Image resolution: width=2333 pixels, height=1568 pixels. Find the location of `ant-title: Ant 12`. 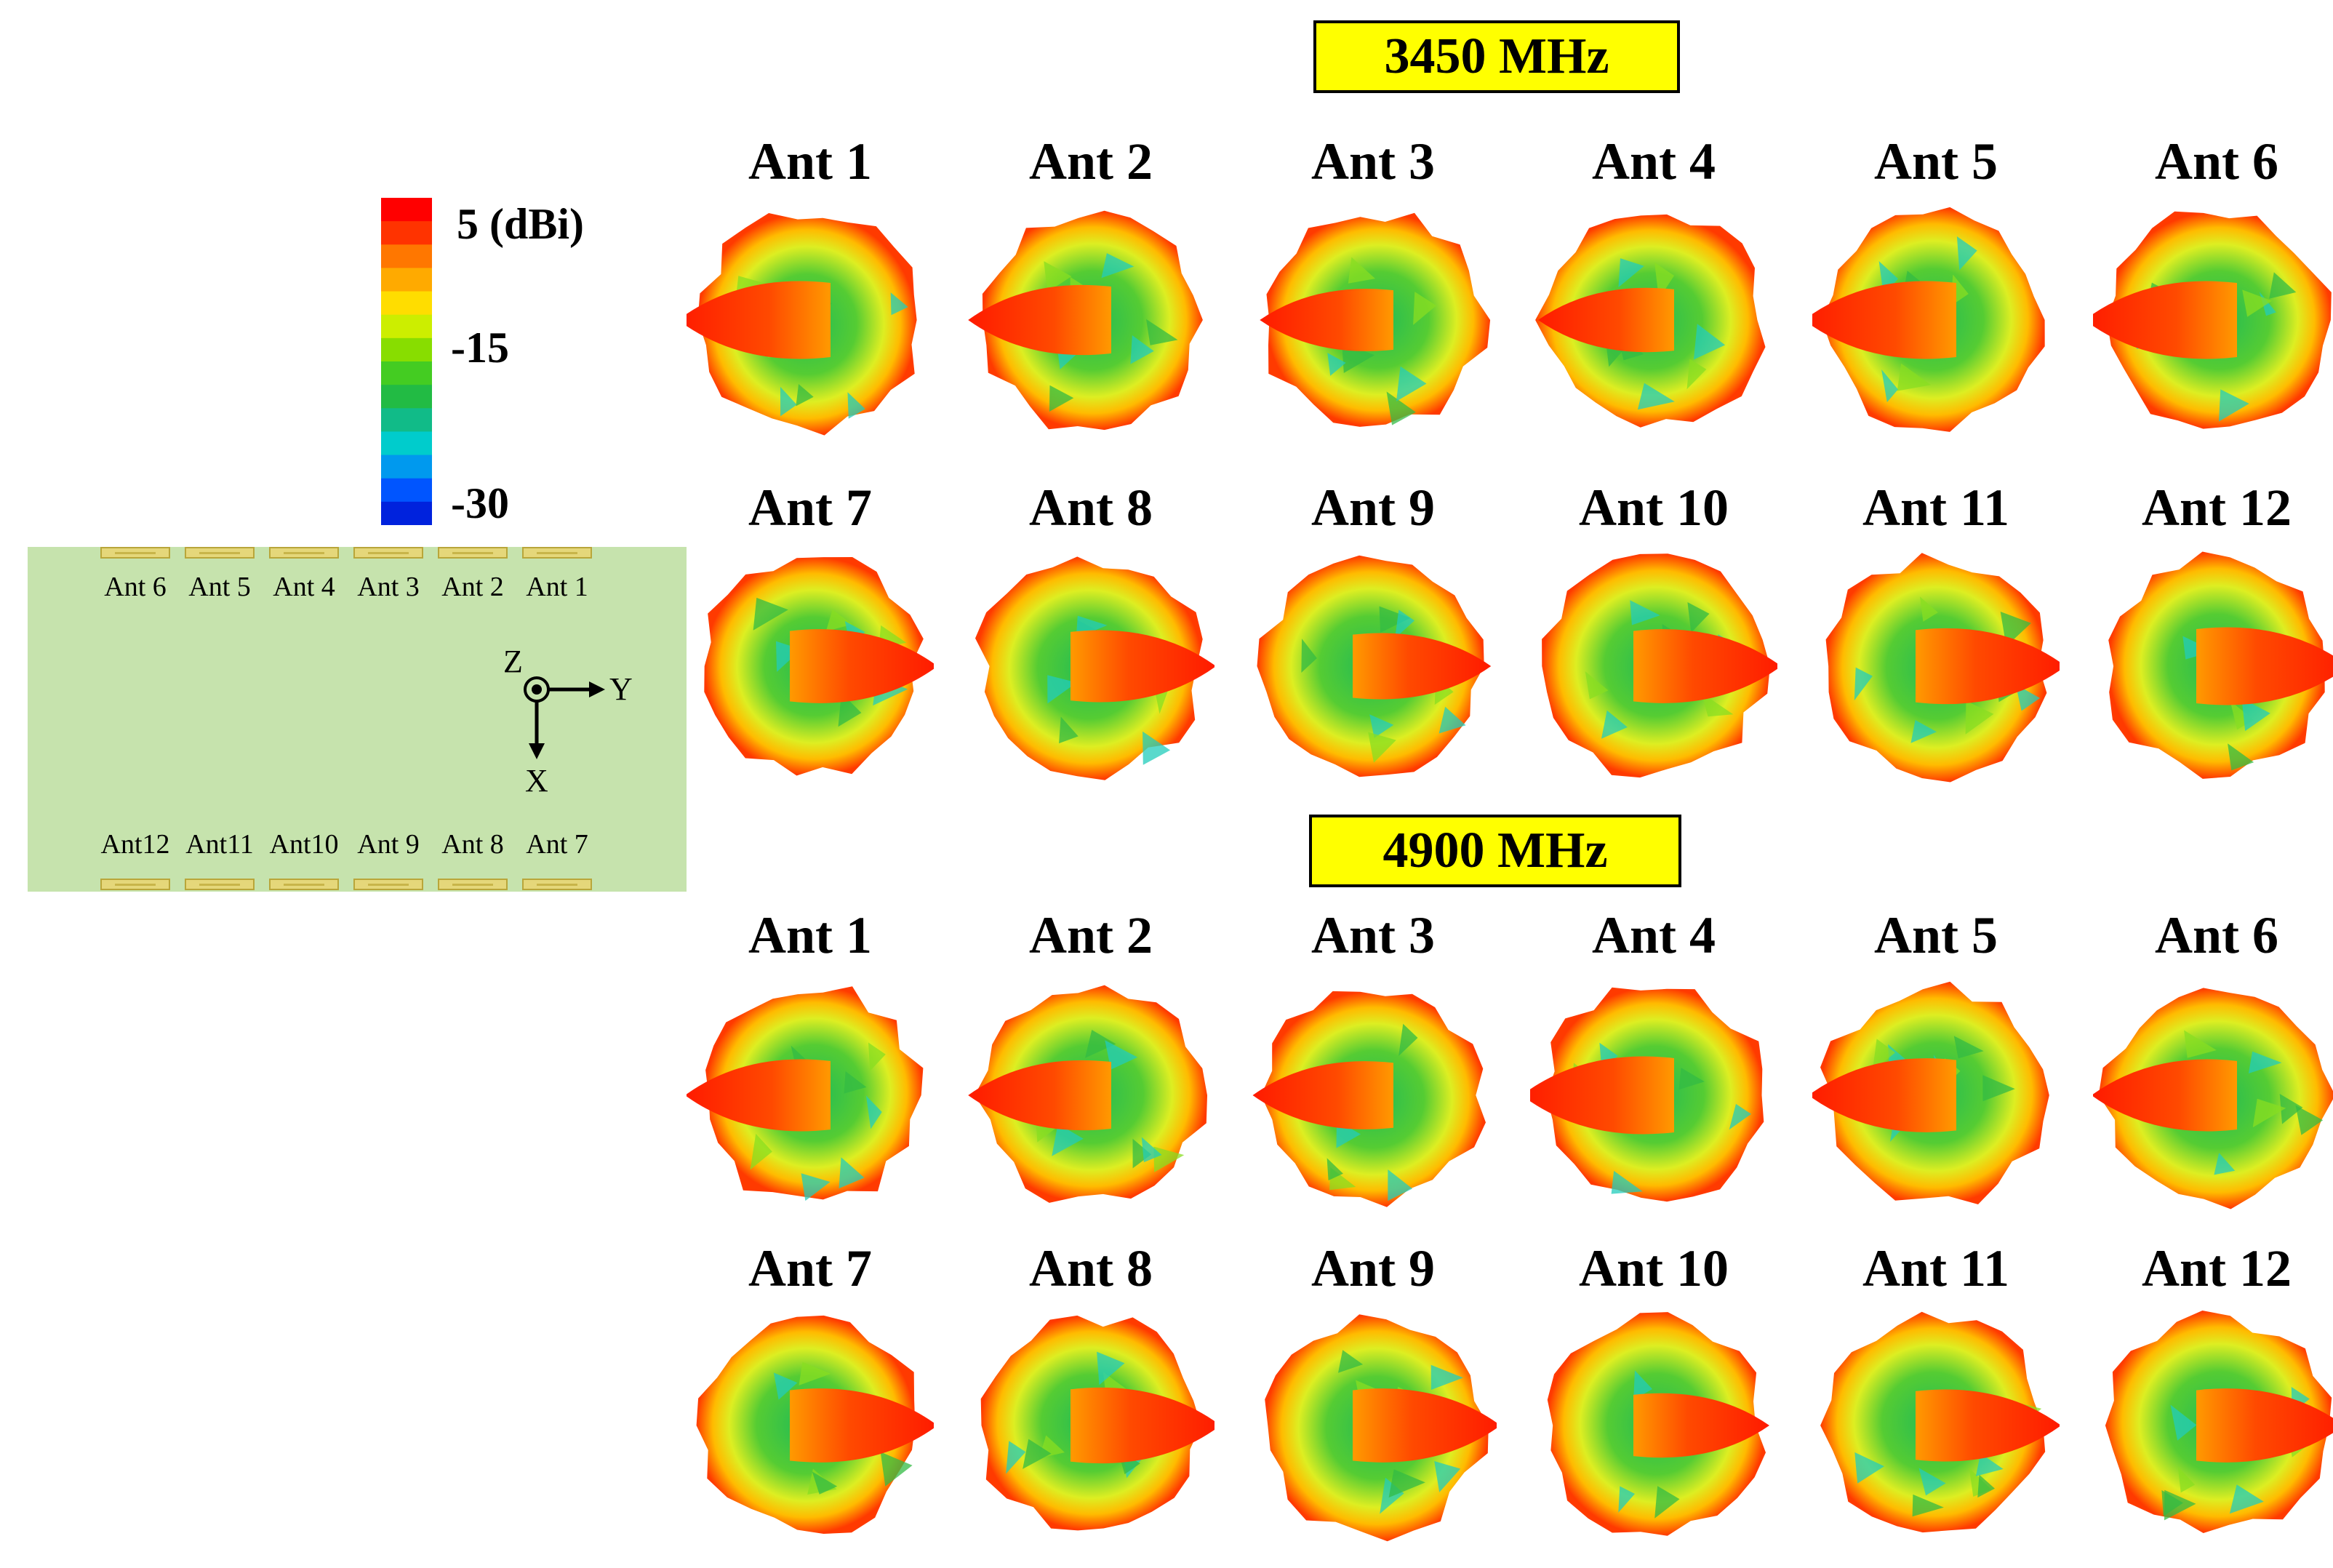

ant-title: Ant 12 is located at coordinates (2216, 508).